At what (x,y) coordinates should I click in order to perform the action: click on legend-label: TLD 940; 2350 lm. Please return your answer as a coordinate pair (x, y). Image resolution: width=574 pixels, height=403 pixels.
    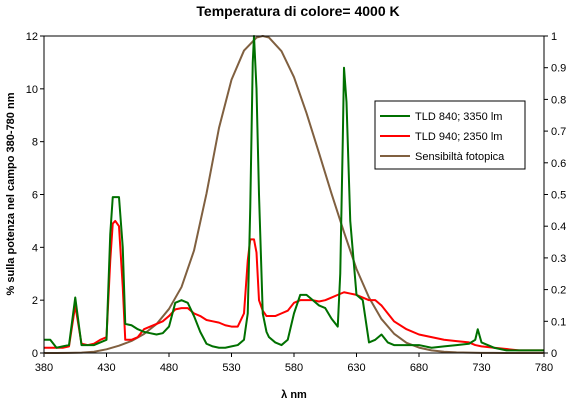
    Looking at the image, I should click on (458, 137).